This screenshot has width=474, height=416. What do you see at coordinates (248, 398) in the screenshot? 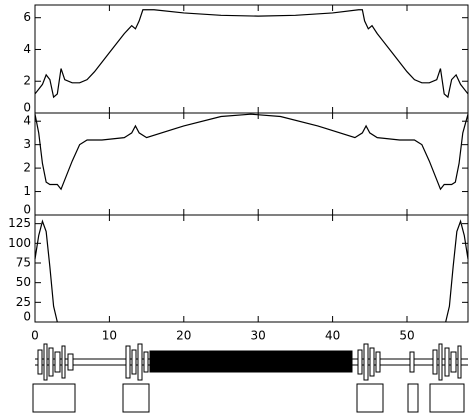
I see `element-labels` at bounding box center [248, 398].